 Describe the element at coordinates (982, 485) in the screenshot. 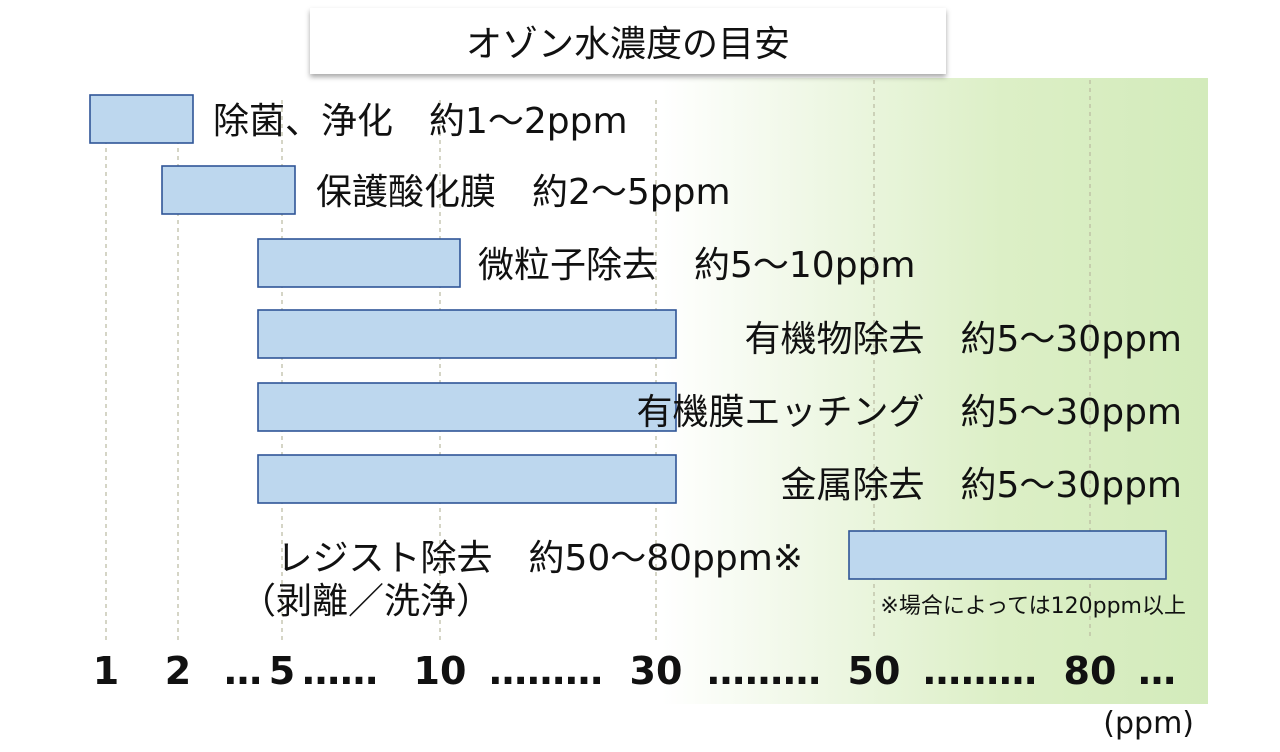

I see `bar-label: 金属除去 約5～30ppm` at that location.